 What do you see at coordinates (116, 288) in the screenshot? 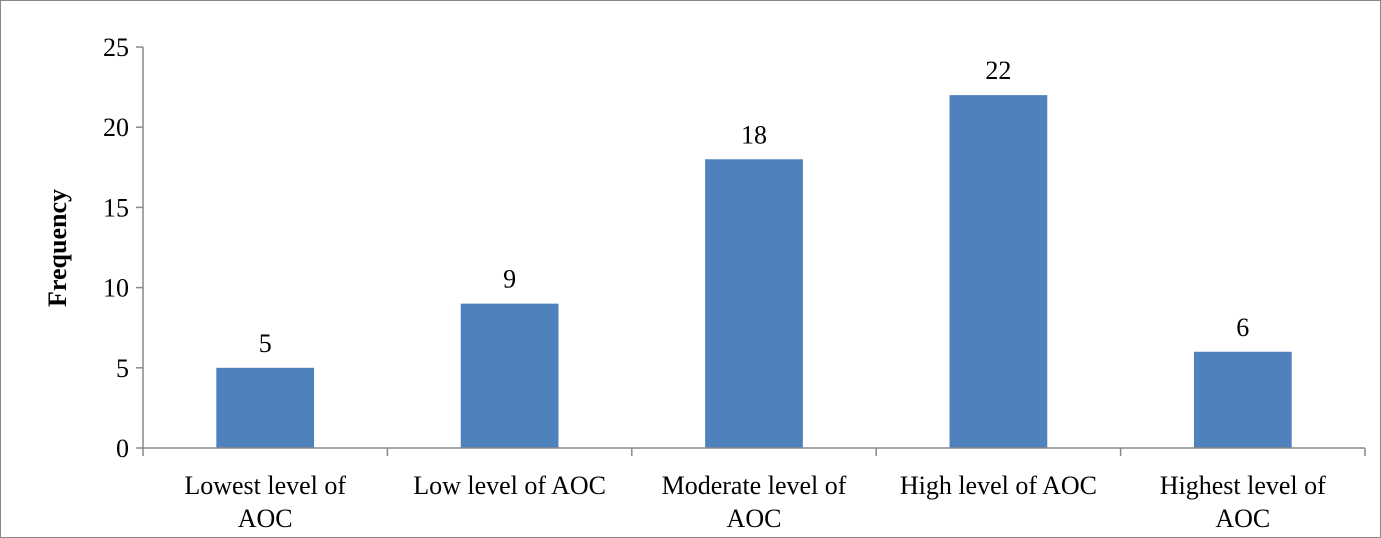
I see `y-tick-label: 10` at bounding box center [116, 288].